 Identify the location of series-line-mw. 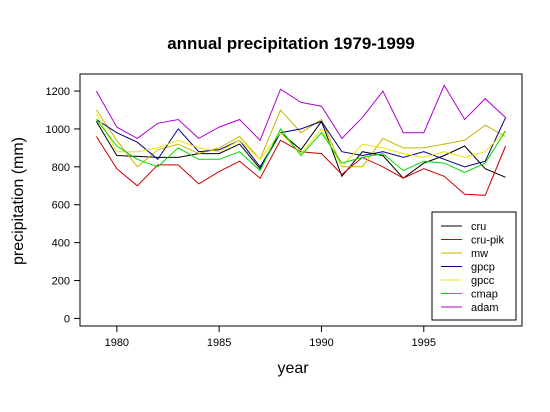
(300, 138).